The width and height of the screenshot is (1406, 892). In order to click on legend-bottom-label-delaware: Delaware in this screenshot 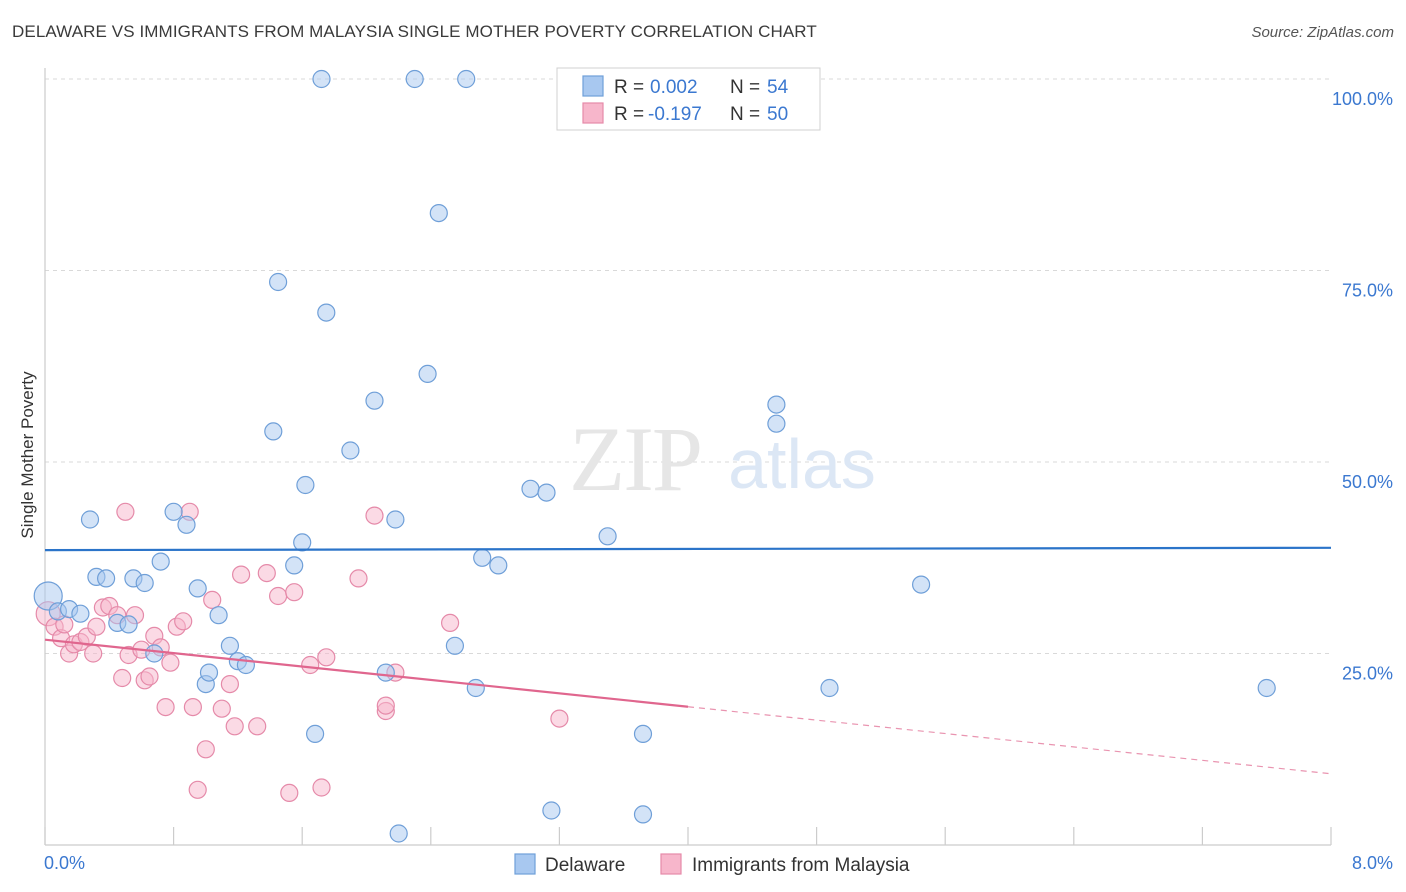, I will do `click(585, 865)`.